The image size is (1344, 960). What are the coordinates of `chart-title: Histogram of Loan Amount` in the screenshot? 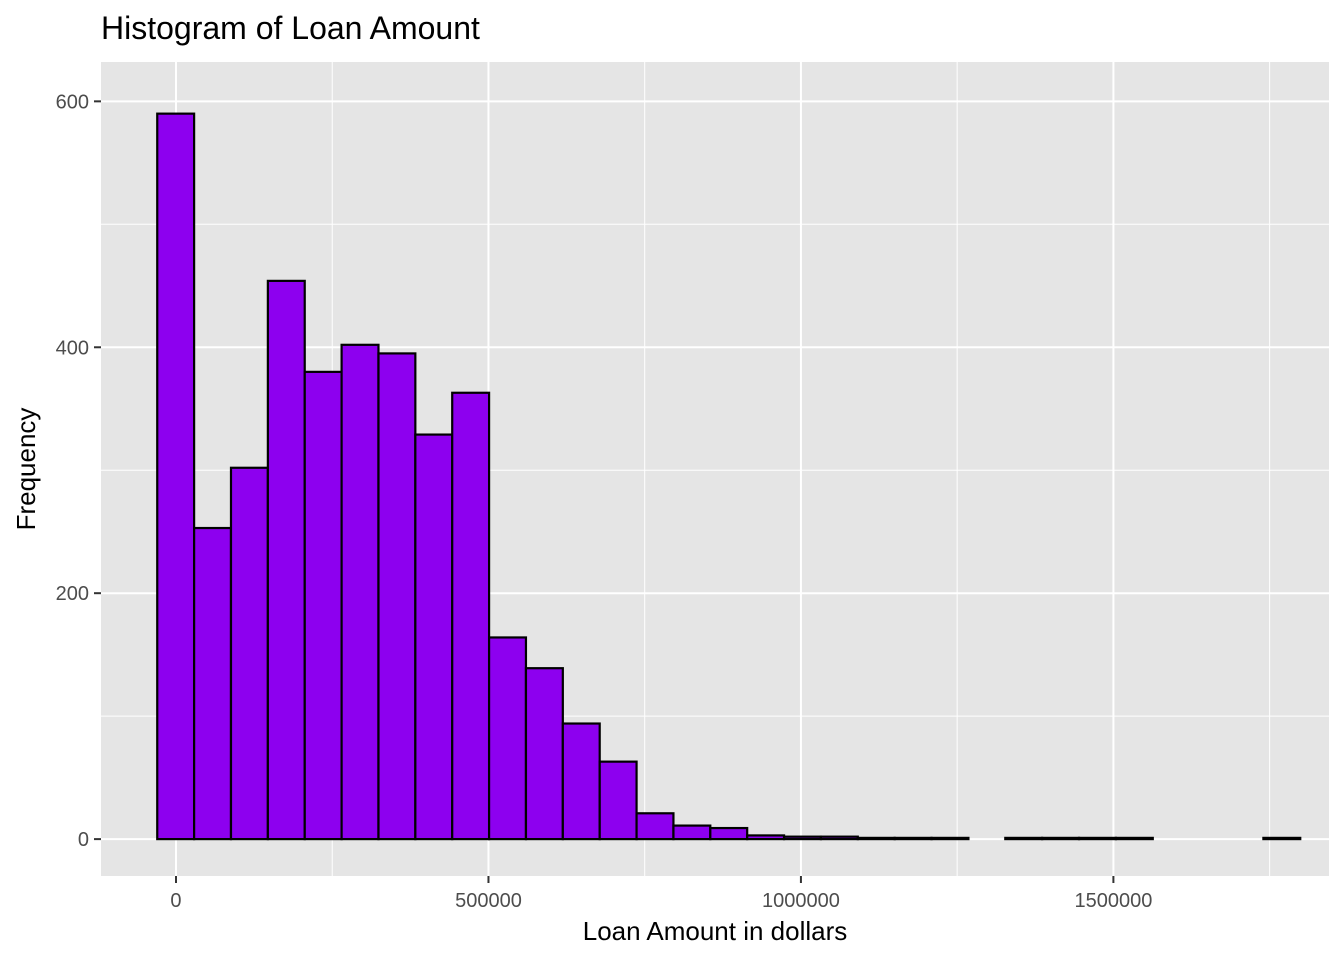 It's located at (290, 28).